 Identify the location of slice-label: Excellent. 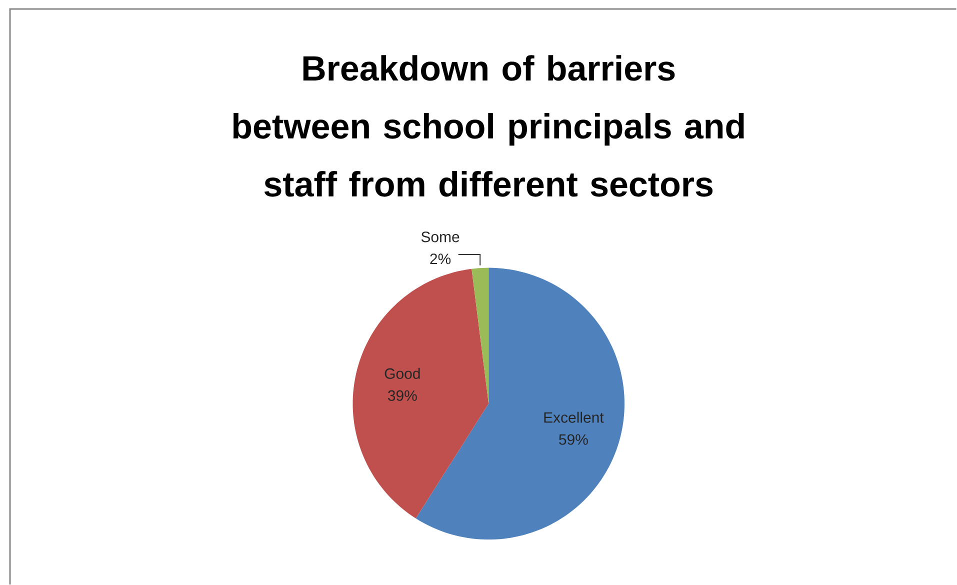
(574, 417).